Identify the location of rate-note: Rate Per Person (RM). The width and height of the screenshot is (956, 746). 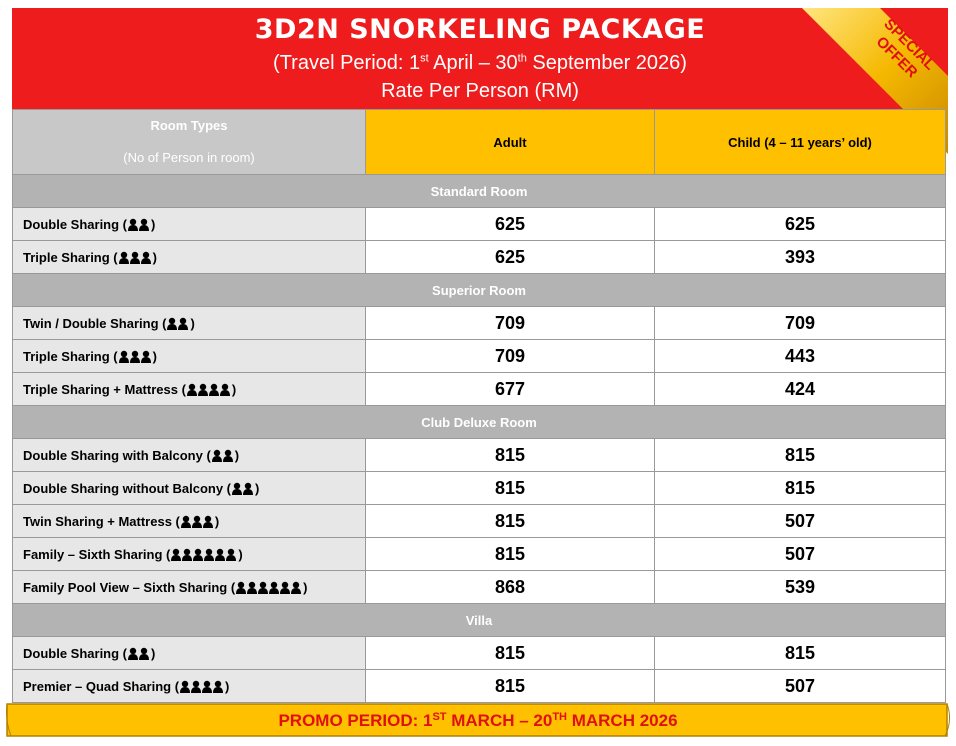
(480, 91).